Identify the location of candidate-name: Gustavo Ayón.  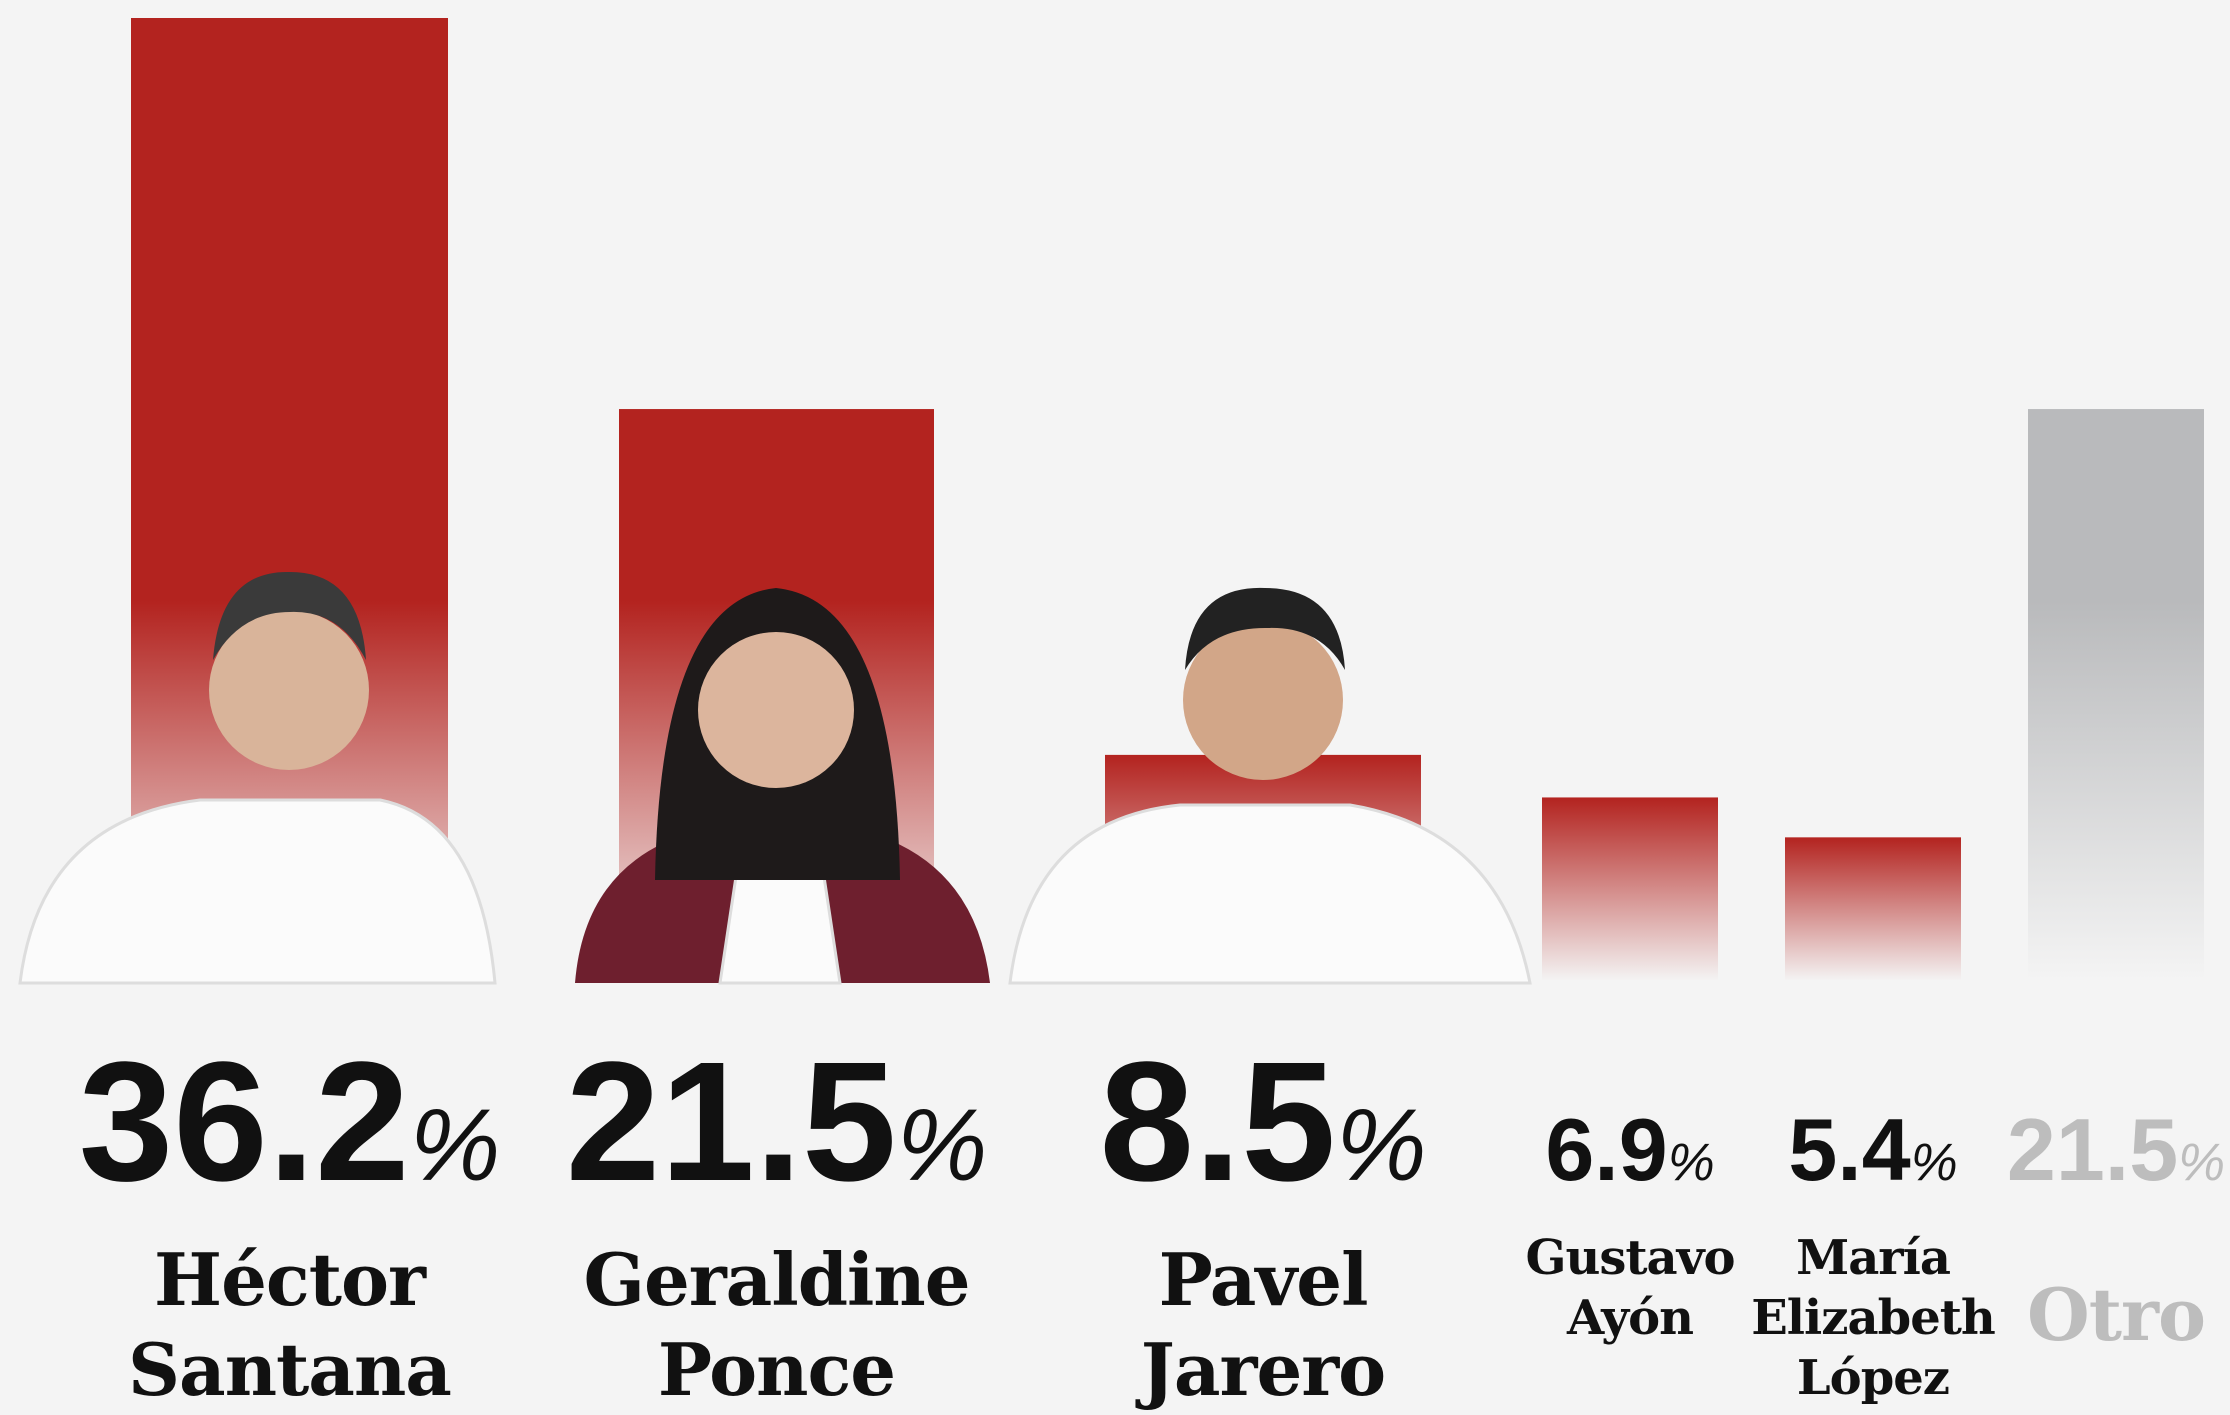
(1630, 1288).